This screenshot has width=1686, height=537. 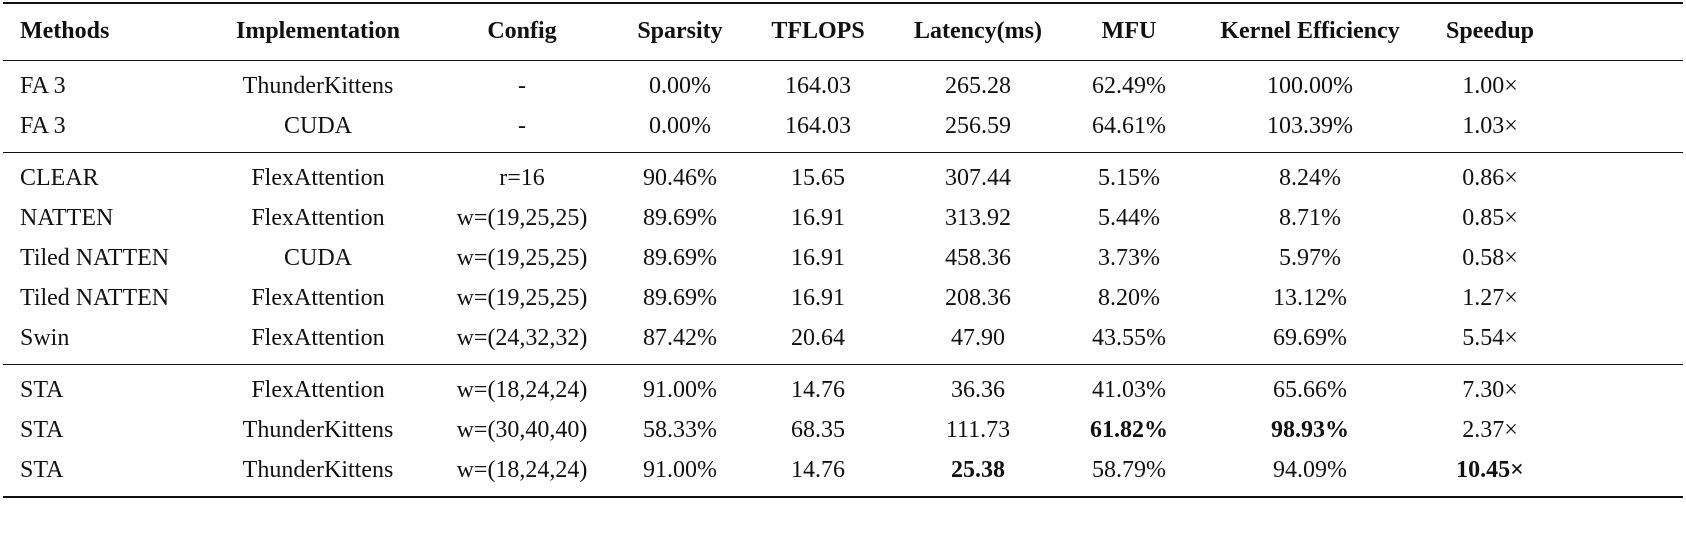 What do you see at coordinates (1310, 178) in the screenshot?
I see `cell: 8.24%` at bounding box center [1310, 178].